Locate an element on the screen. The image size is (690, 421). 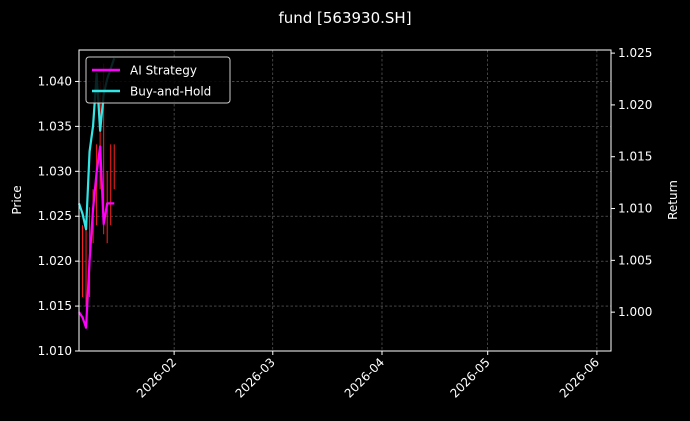
y-axis-left-label: Price is located at coordinates (17, 199).